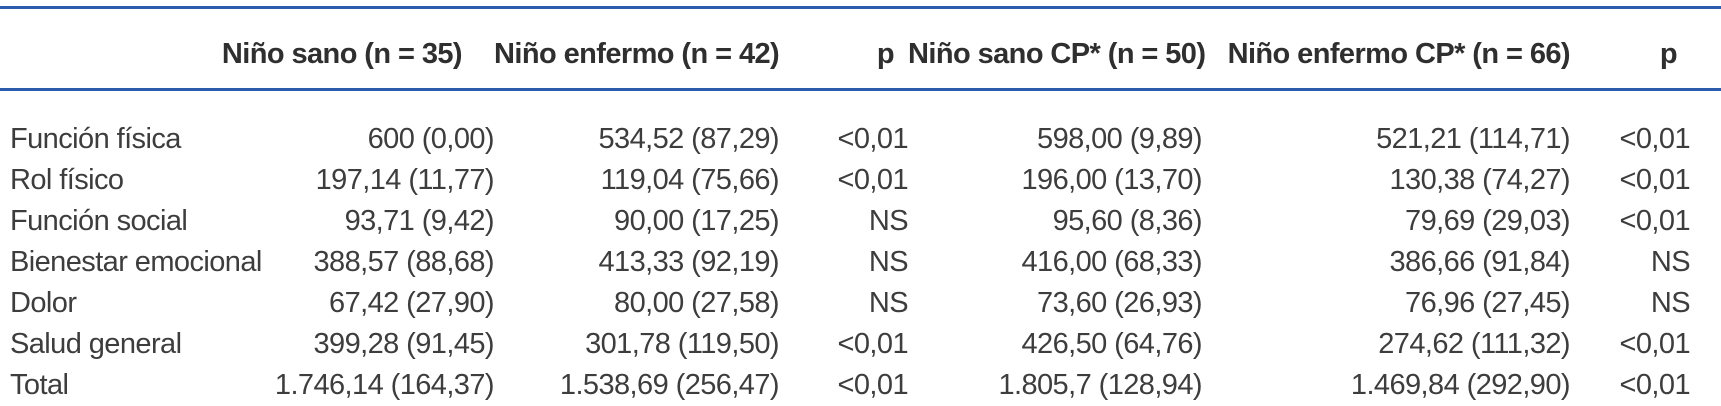 Image resolution: width=1721 pixels, height=406 pixels. I want to click on cell-value: 301,78 (119,50), so click(682, 344).